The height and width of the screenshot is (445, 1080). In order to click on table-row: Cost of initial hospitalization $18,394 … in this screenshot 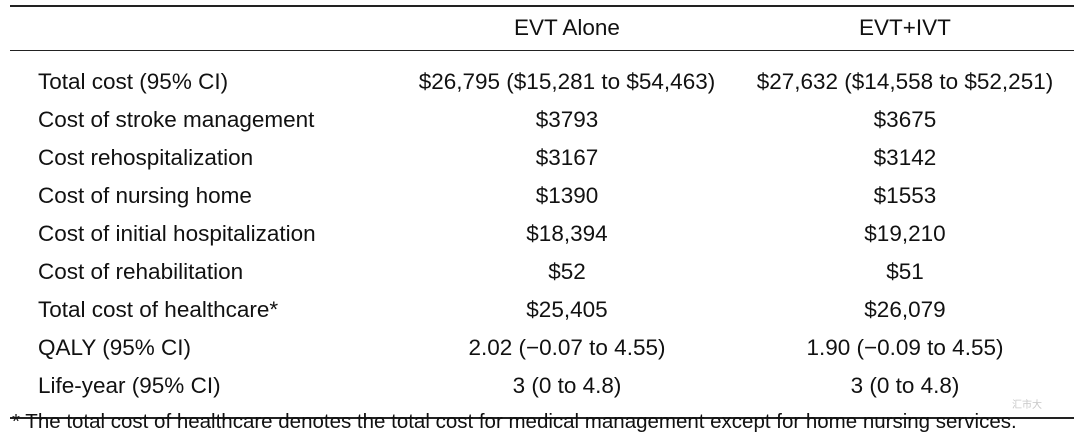, I will do `click(542, 234)`.